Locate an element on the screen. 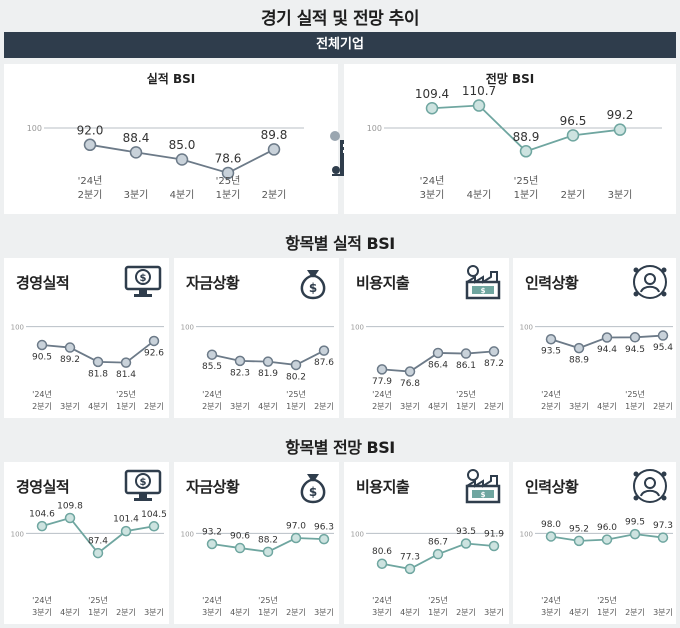 The image size is (680, 628). data-label: 96.3 is located at coordinates (324, 528).